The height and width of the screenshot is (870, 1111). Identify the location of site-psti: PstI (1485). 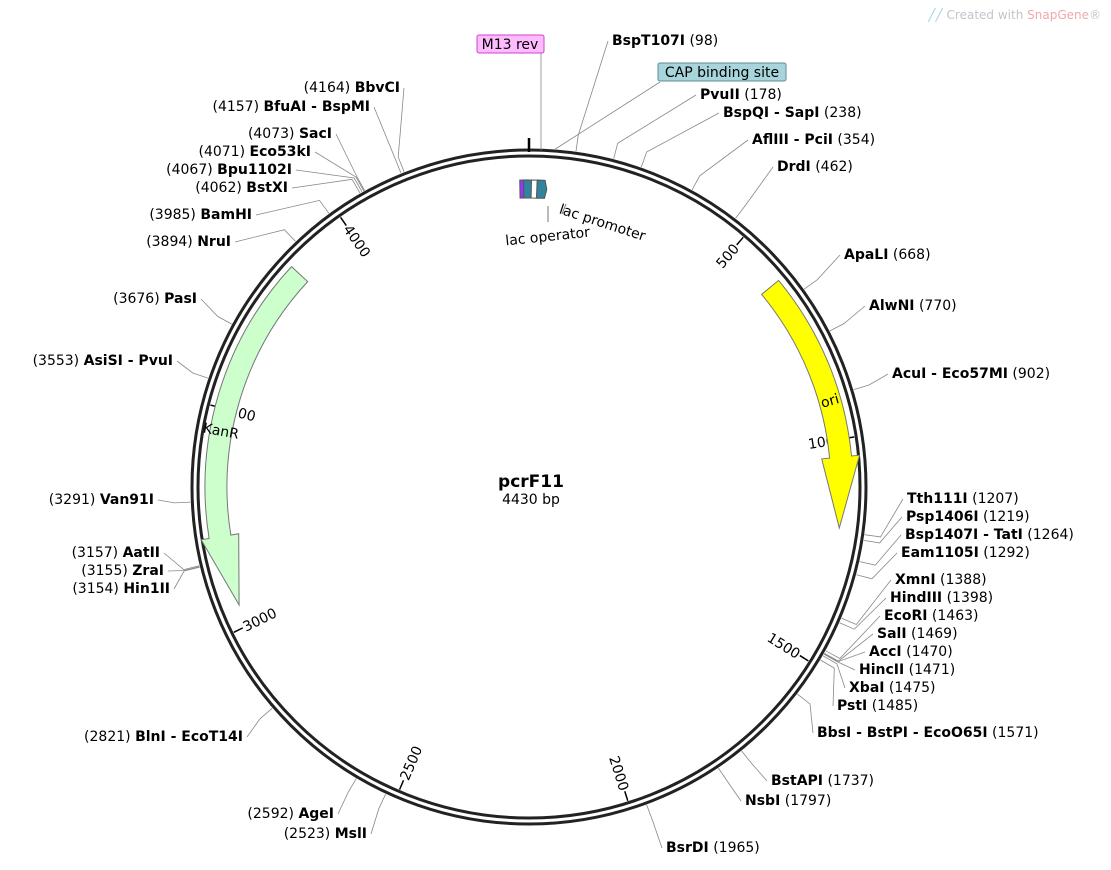
(869, 686).